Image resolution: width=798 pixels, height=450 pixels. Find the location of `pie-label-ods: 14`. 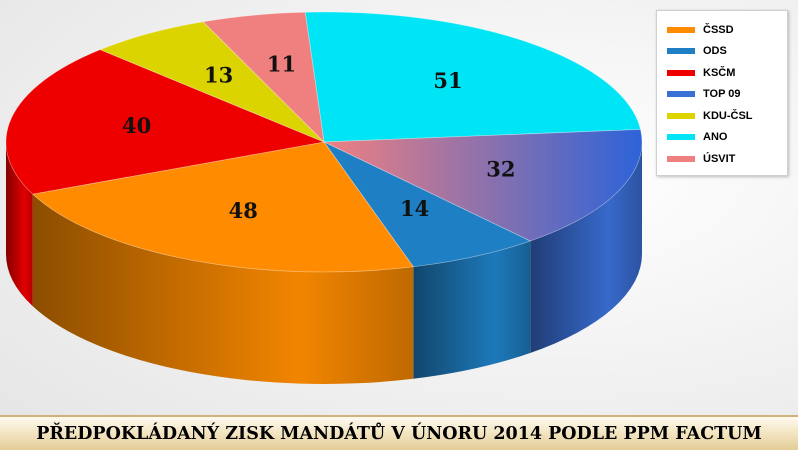

pie-label-ods: 14 is located at coordinates (414, 208).